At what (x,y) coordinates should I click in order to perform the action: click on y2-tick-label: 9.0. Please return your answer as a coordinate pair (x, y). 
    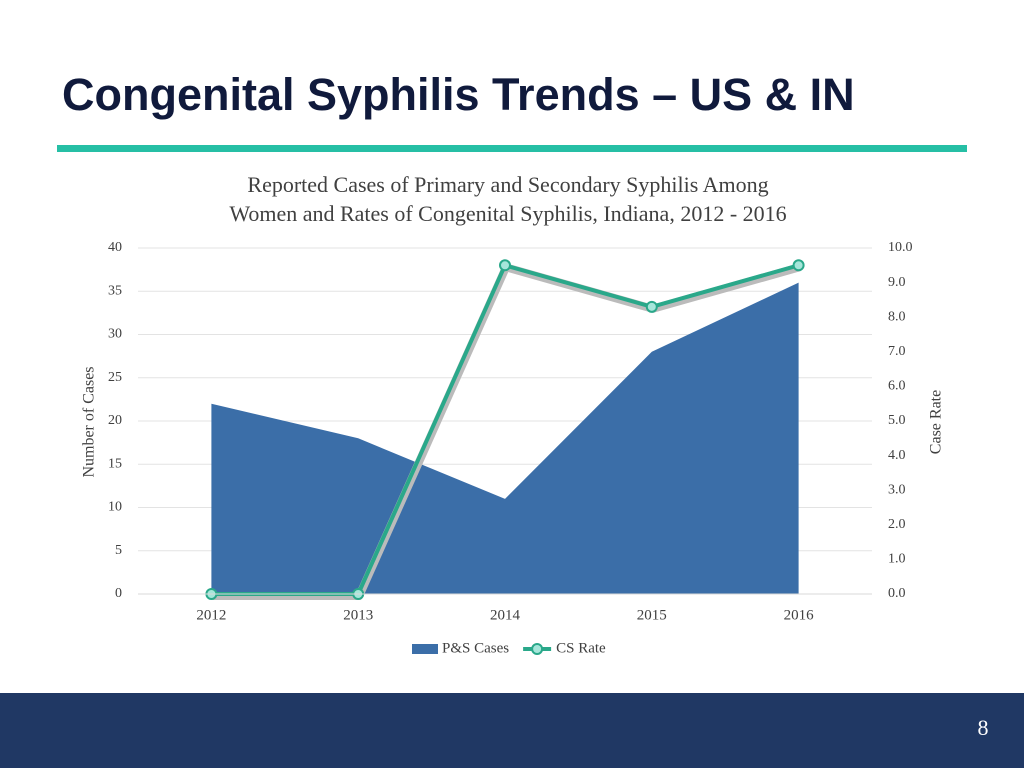
    Looking at the image, I should click on (897, 282).